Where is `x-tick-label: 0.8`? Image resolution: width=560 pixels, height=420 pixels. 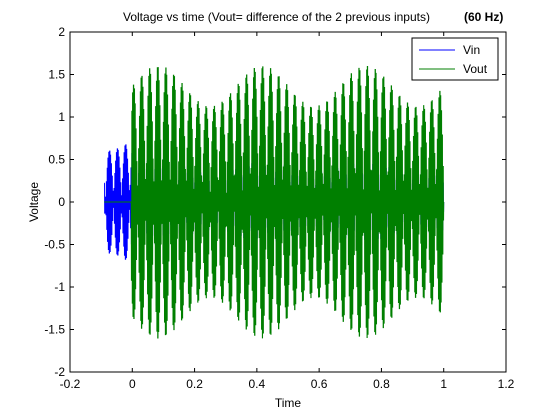
x-tick-label: 0.8 is located at coordinates (381, 384).